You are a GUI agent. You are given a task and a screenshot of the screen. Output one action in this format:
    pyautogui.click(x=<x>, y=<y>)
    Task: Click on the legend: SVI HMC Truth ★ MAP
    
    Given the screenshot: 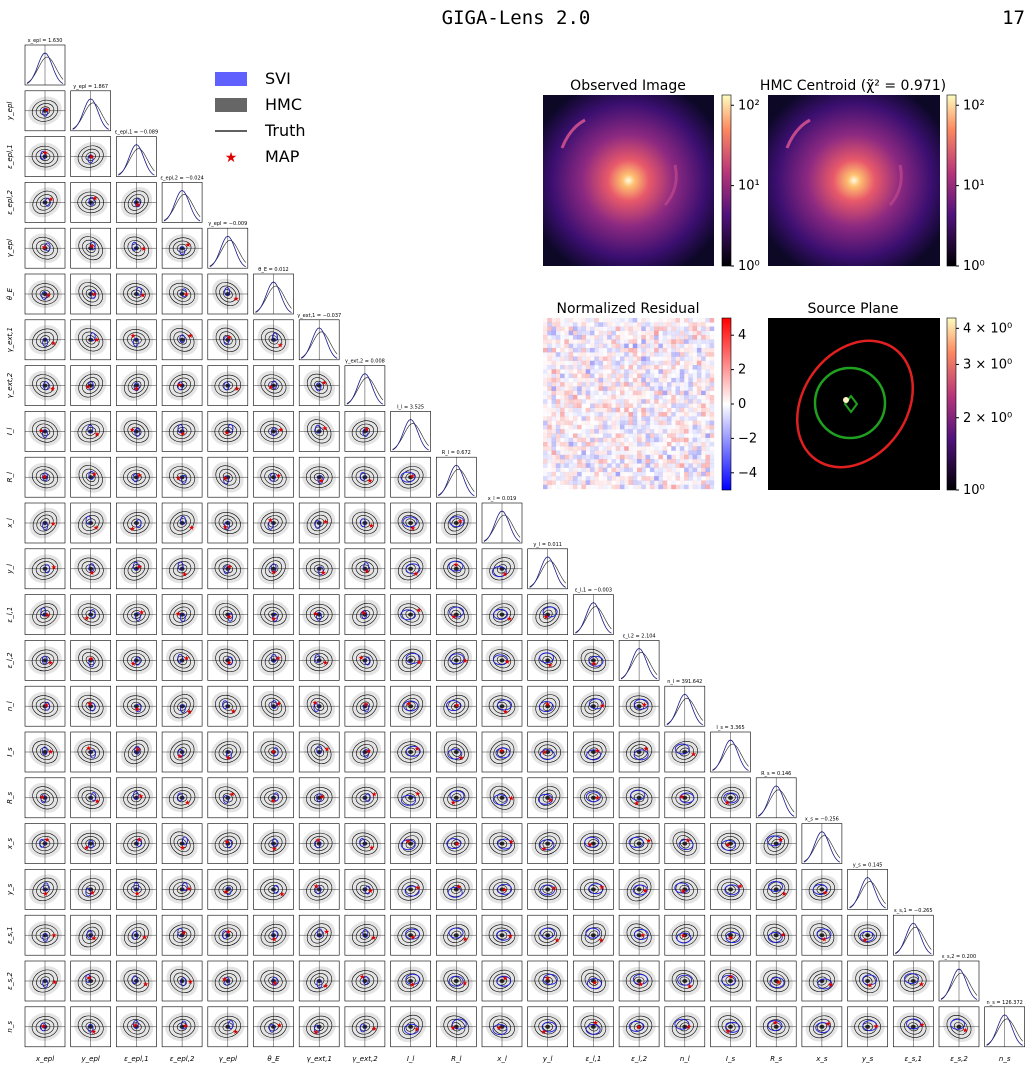 What is the action you would take?
    pyautogui.click(x=260, y=117)
    